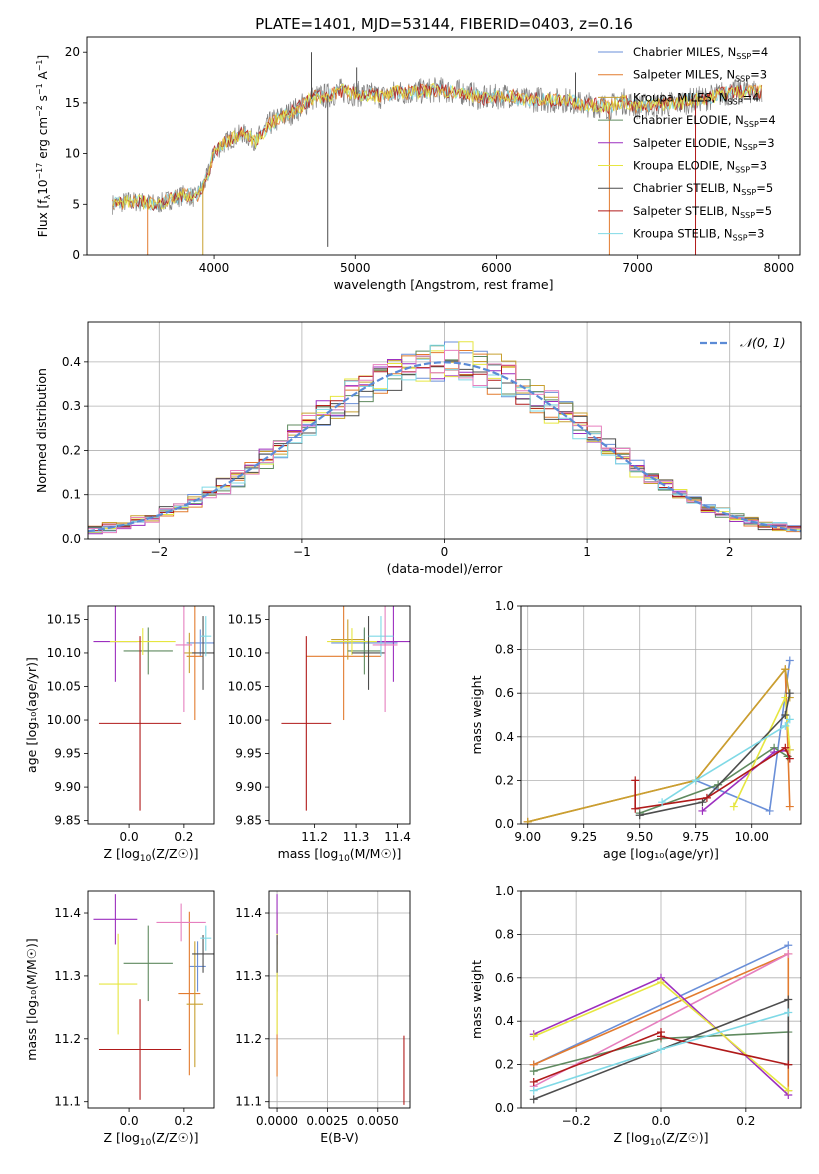 The height and width of the screenshot is (1174, 819). Describe the element at coordinates (445, 568) in the screenshot. I see `x-axis-label: (data-model)/error` at that location.